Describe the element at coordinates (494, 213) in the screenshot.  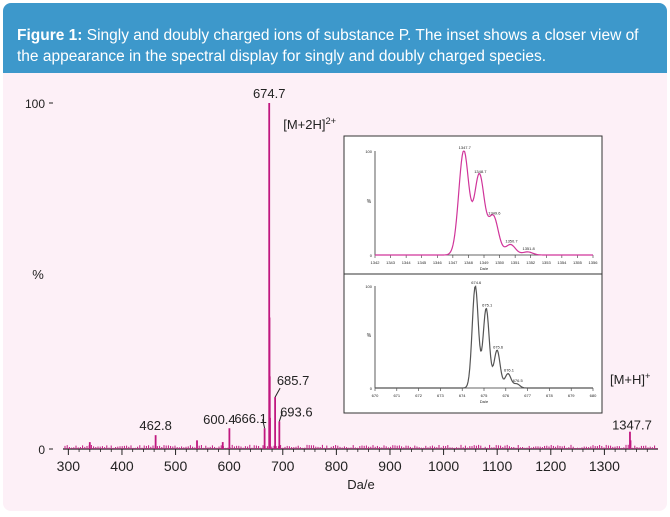
I see `inset-peak-label: 1349.6` at that location.